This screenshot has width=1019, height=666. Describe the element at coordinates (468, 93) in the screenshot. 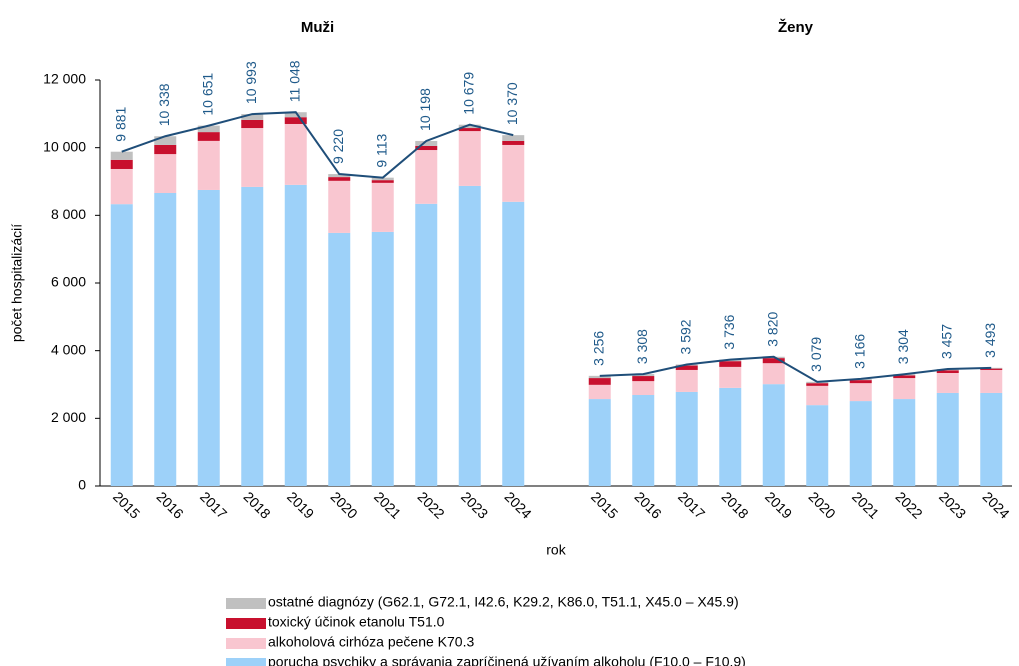

I see `value-label: 10 679` at that location.